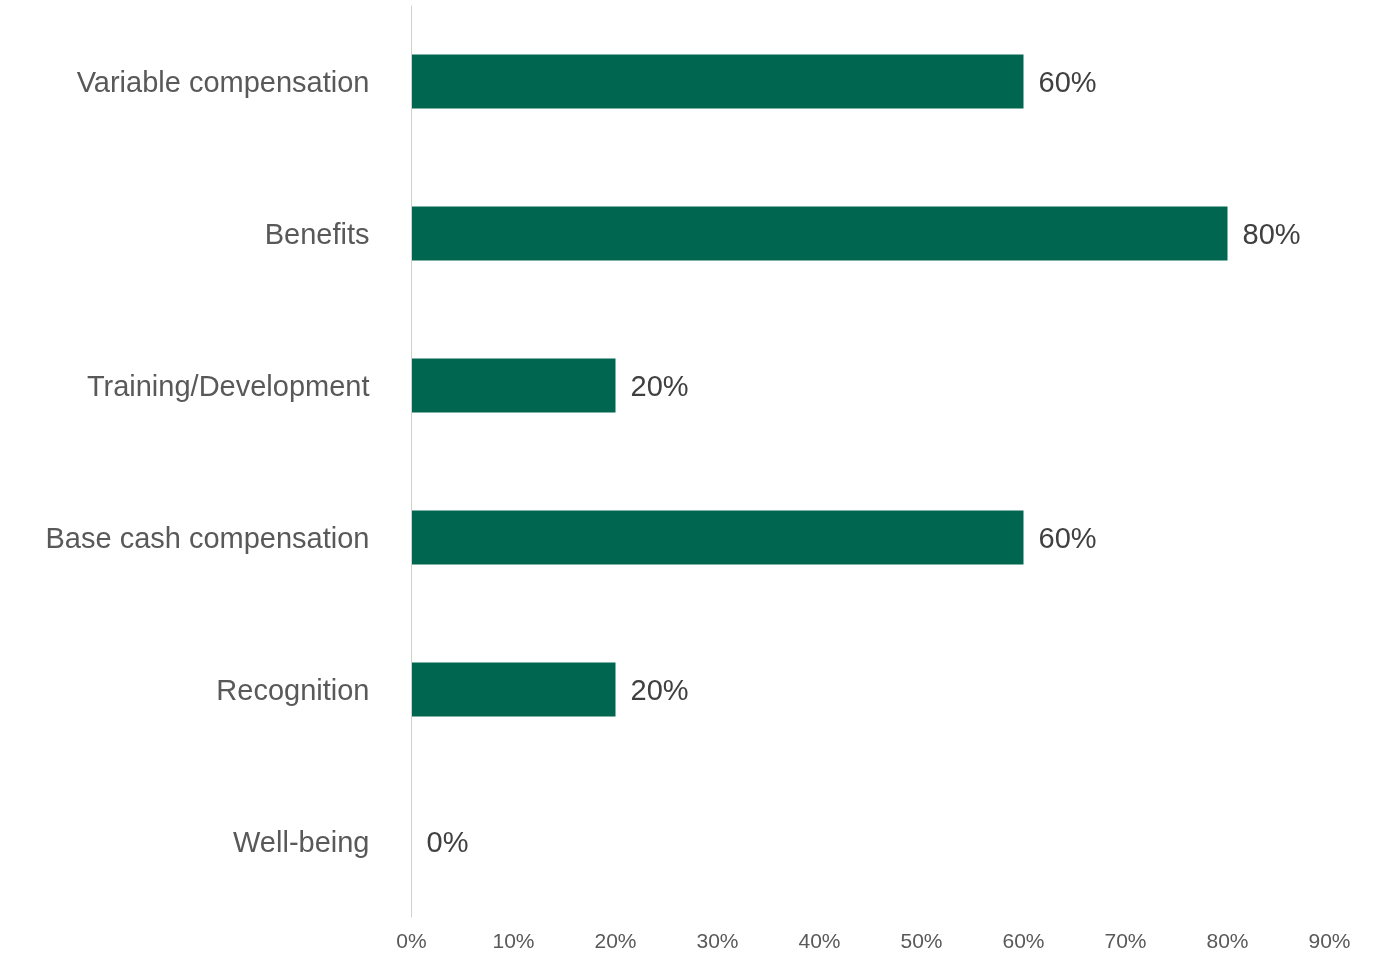 This screenshot has width=1381, height=957. Describe the element at coordinates (819, 940) in the screenshot. I see `x-tick-label: 40%` at that location.